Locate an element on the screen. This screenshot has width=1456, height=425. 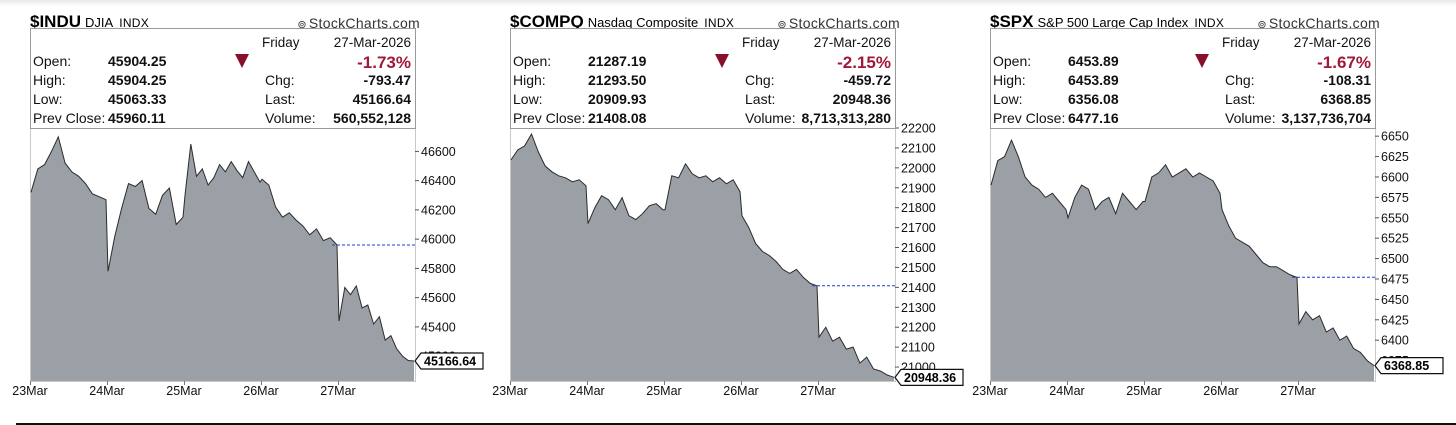
y-tick-label: 45600 is located at coordinates (438, 298).